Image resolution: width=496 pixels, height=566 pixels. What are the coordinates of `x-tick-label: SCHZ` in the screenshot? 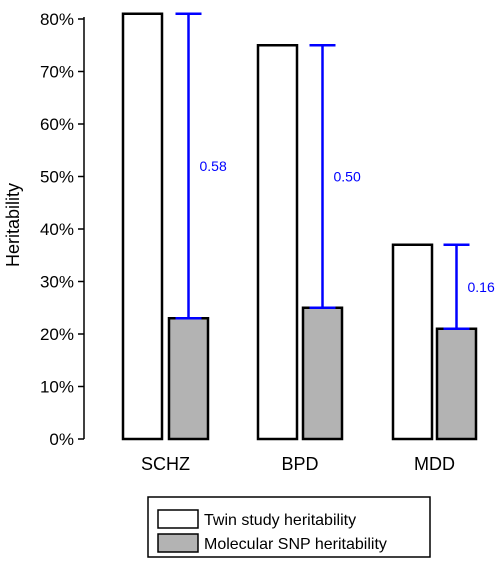 It's located at (165, 464).